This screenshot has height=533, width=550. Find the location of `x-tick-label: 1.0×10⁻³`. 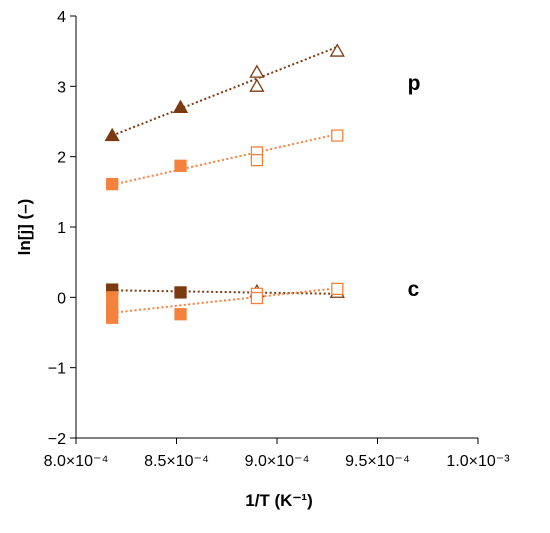

x-tick-label: 1.0×10⁻³ is located at coordinates (478, 461).